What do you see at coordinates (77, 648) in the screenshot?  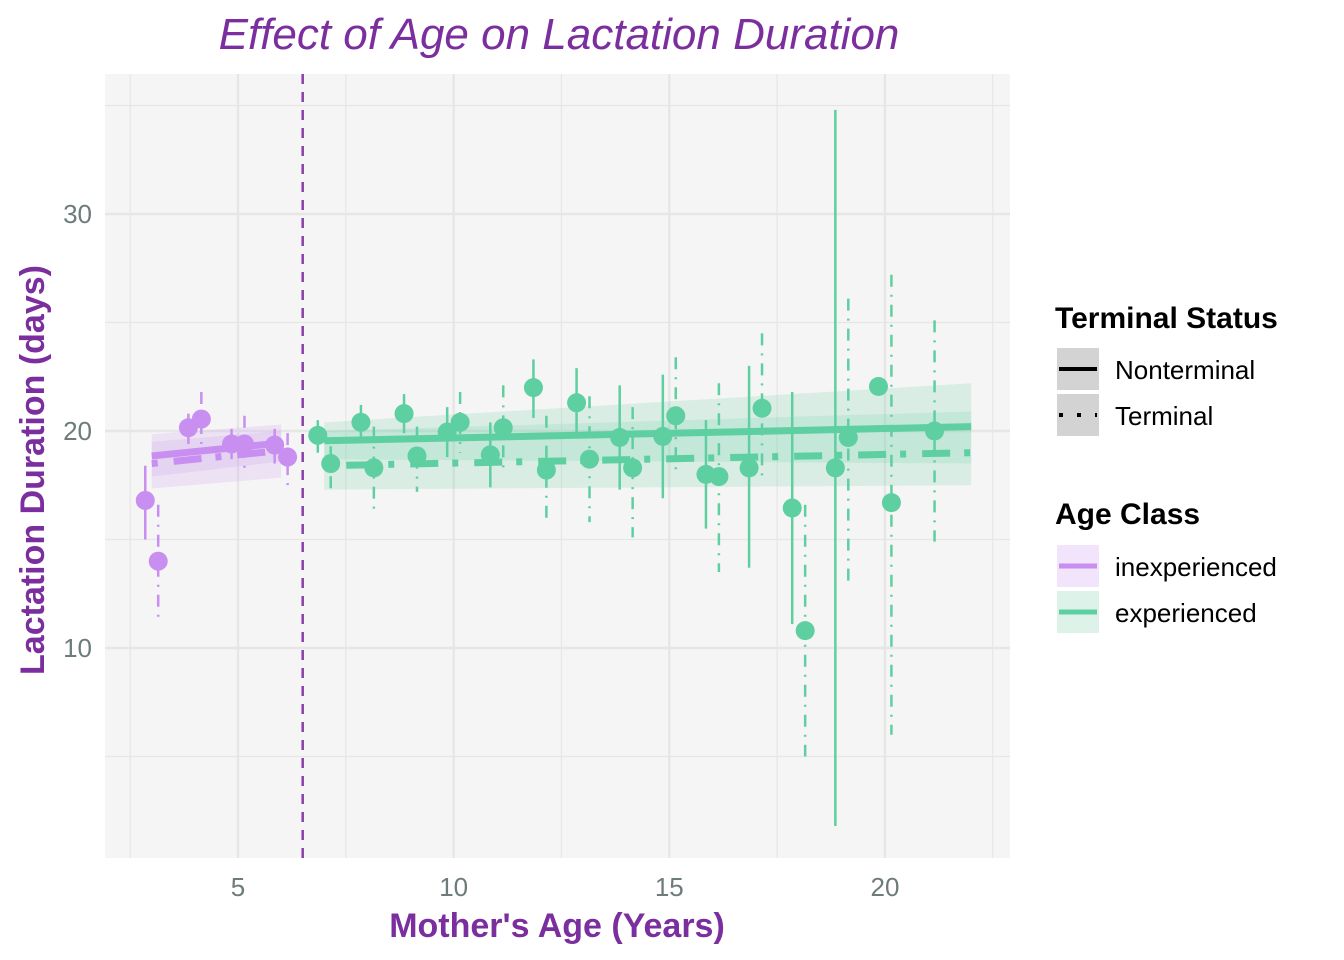 I see `y-tick-label: 10` at bounding box center [77, 648].